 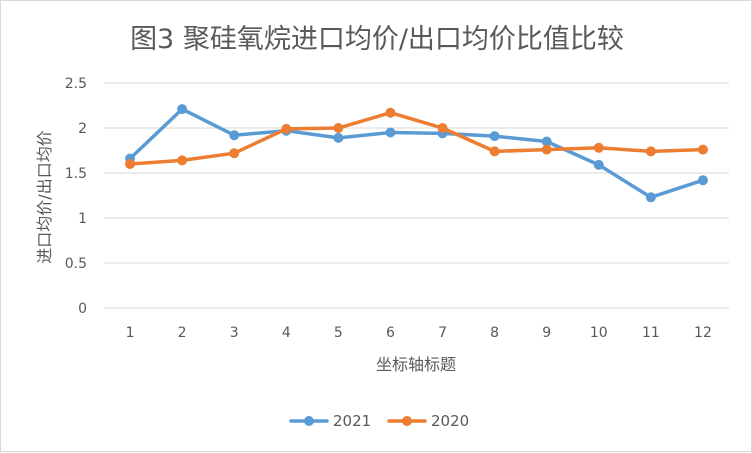 What do you see at coordinates (703, 333) in the screenshot?
I see `x-tick-label: 12` at bounding box center [703, 333].